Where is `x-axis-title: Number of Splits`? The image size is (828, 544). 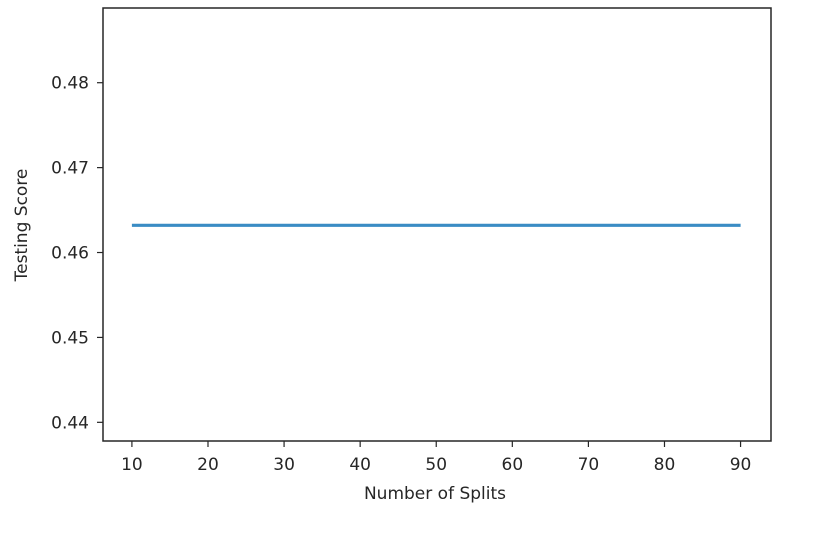 x-axis-title: Number of Splits is located at coordinates (435, 494).